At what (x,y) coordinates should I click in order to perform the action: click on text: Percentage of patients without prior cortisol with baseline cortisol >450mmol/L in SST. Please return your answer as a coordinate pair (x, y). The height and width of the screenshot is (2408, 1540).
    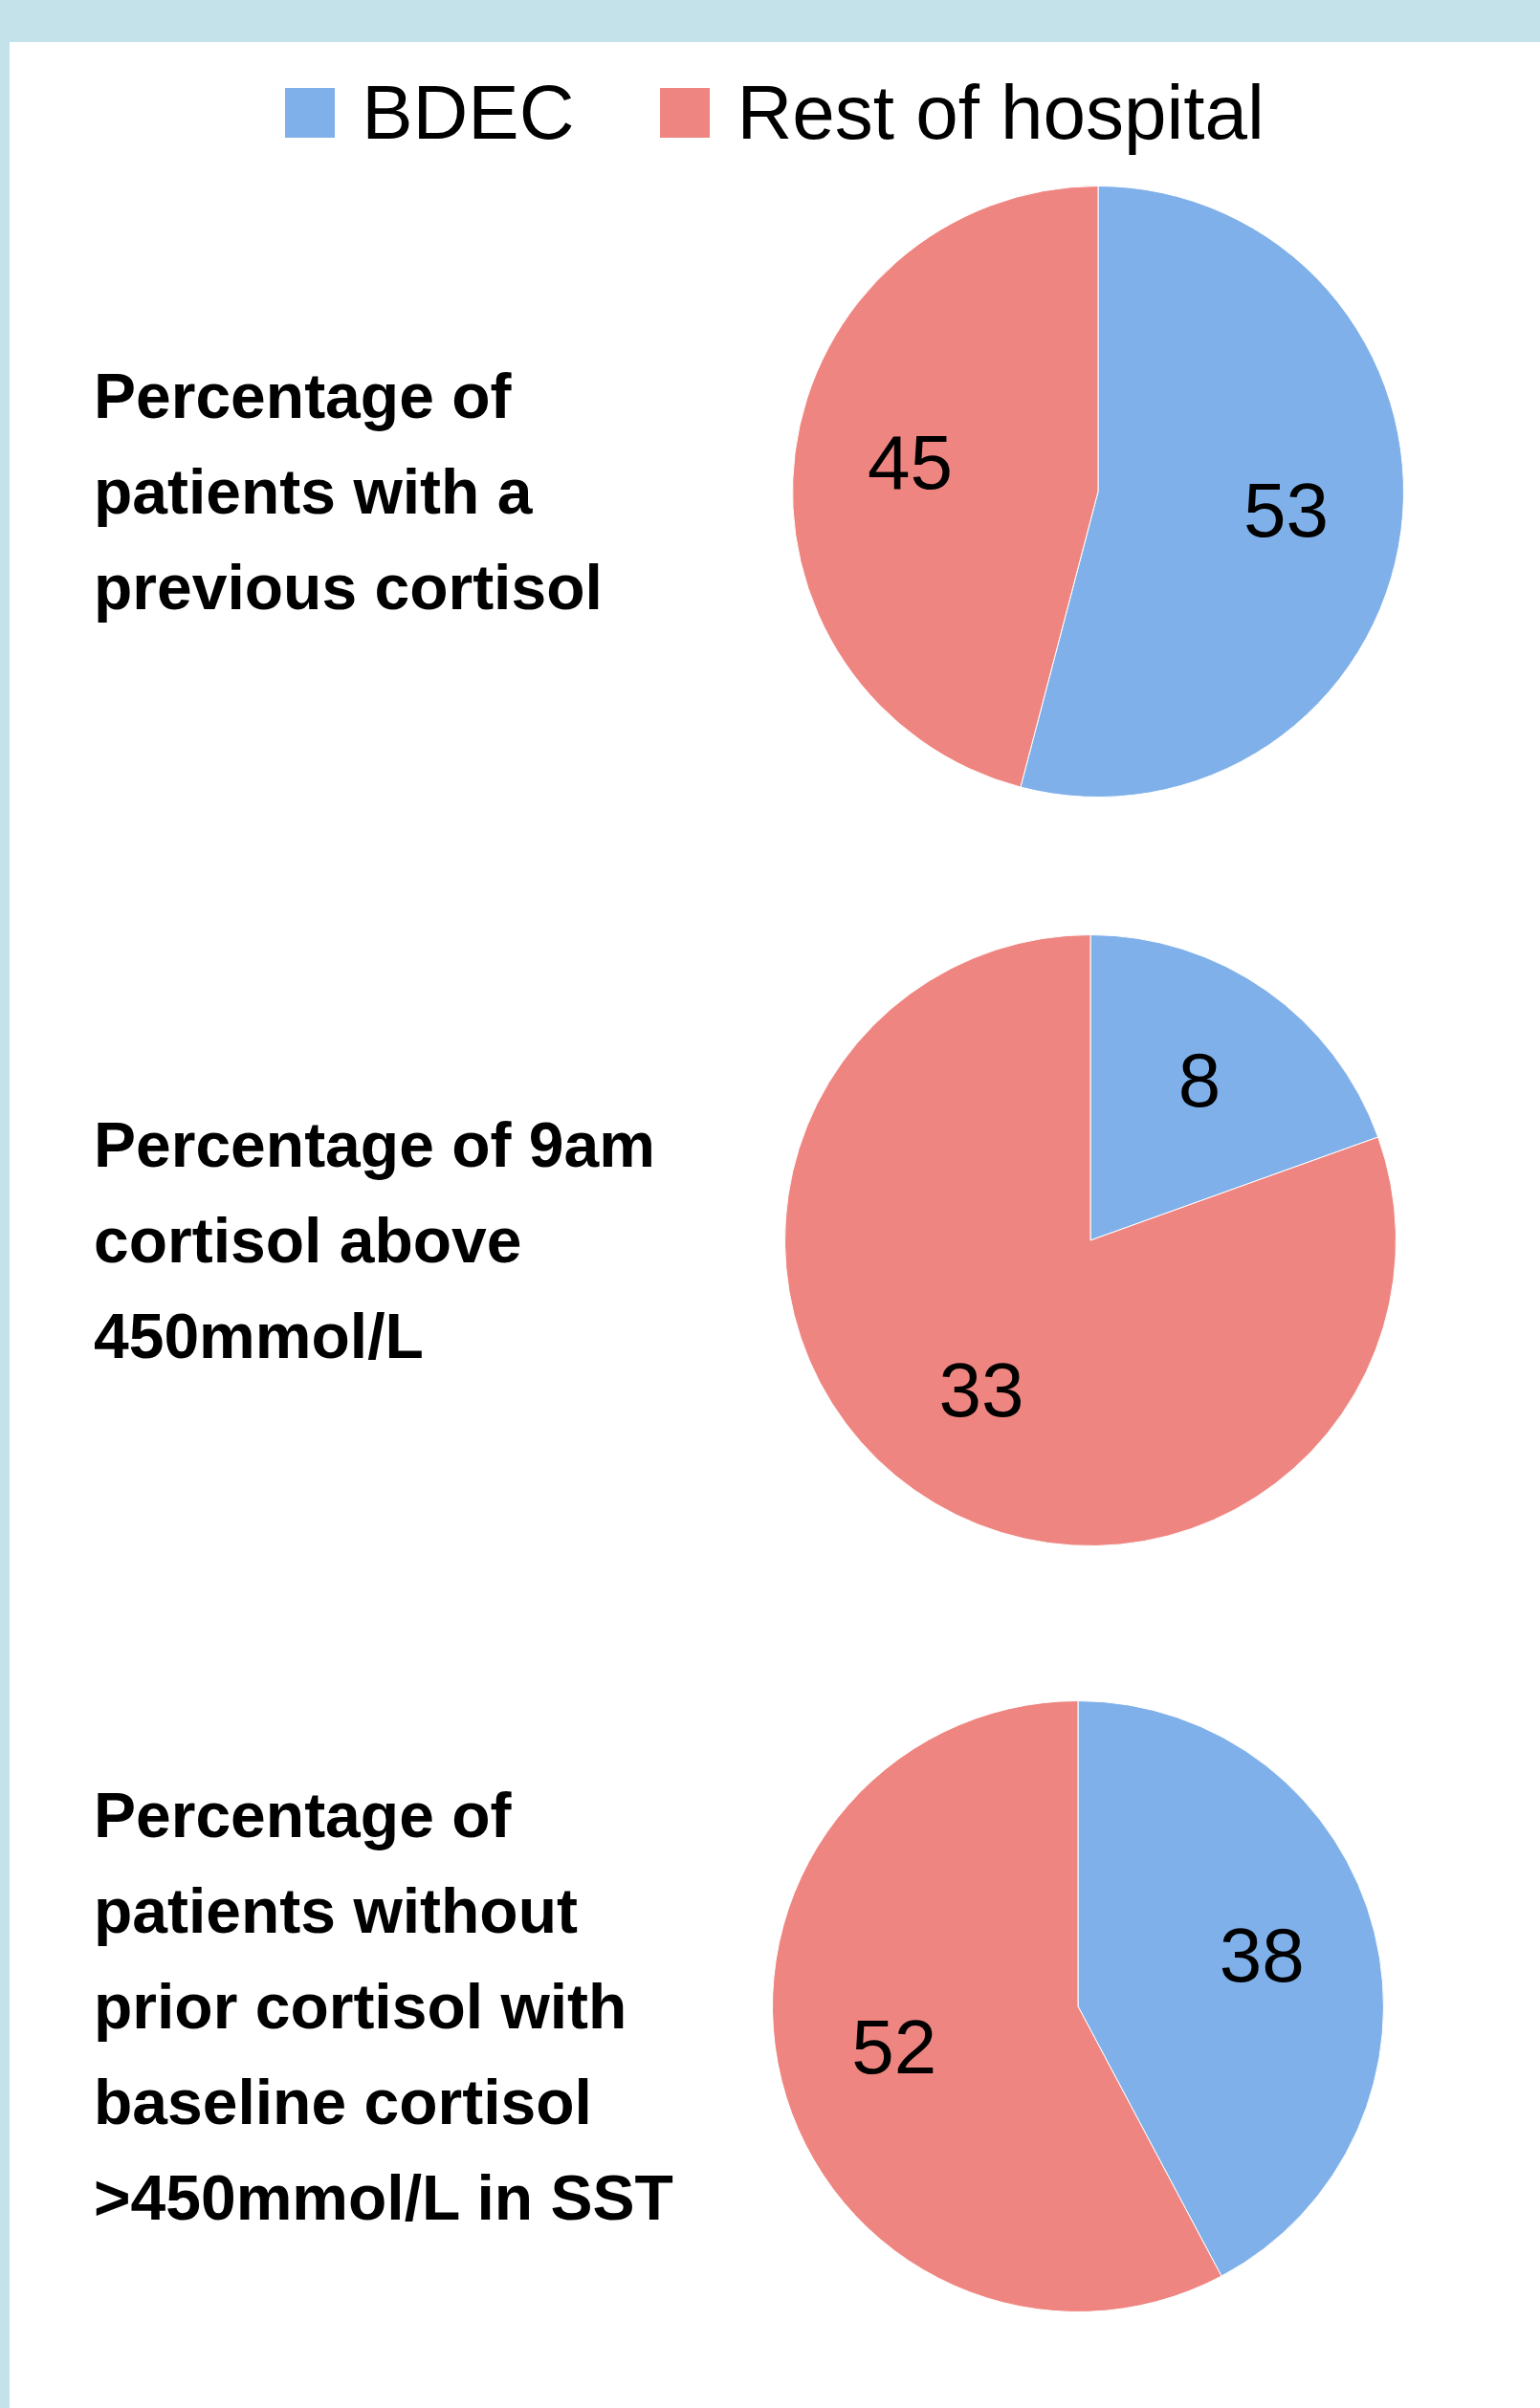
    Looking at the image, I should click on (384, 2007).